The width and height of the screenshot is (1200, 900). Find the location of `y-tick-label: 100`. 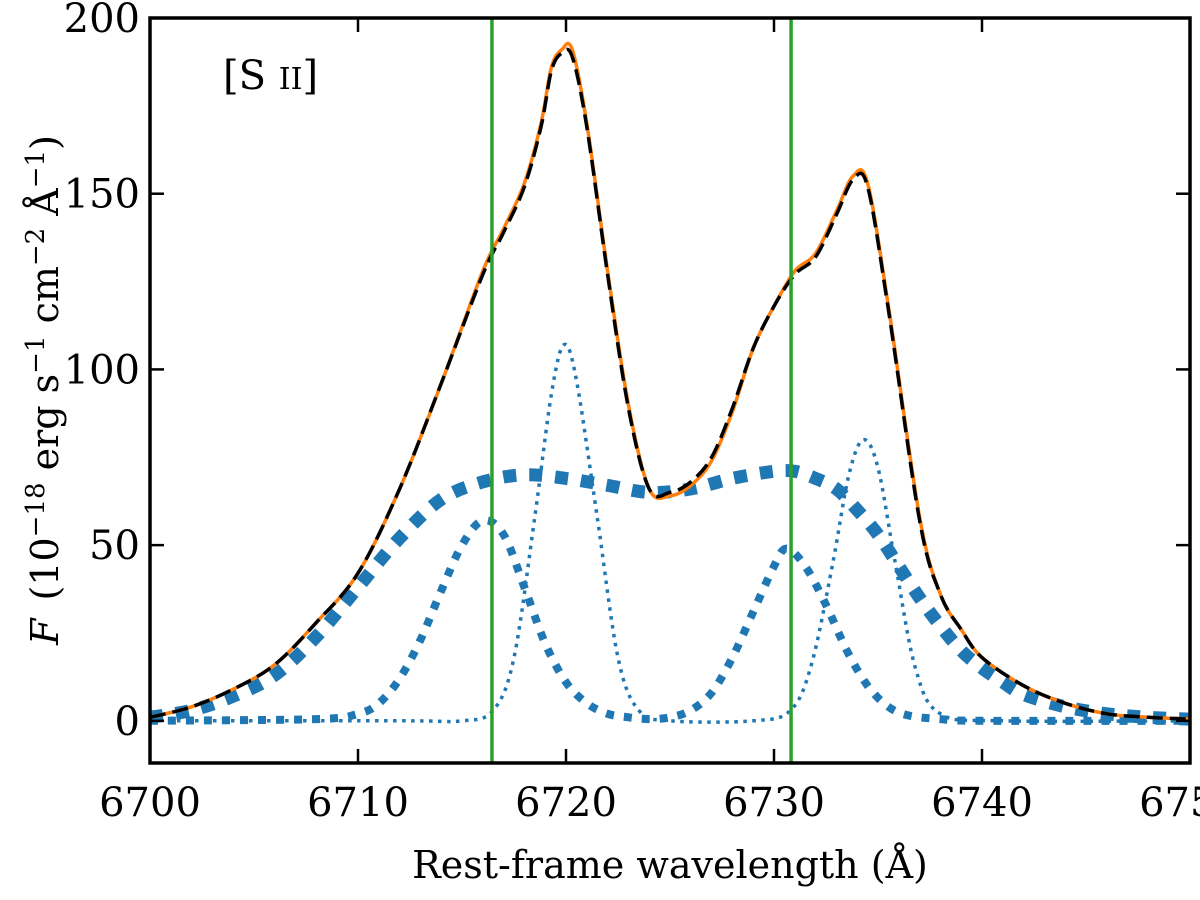

y-tick-label: 100 is located at coordinates (102, 370).